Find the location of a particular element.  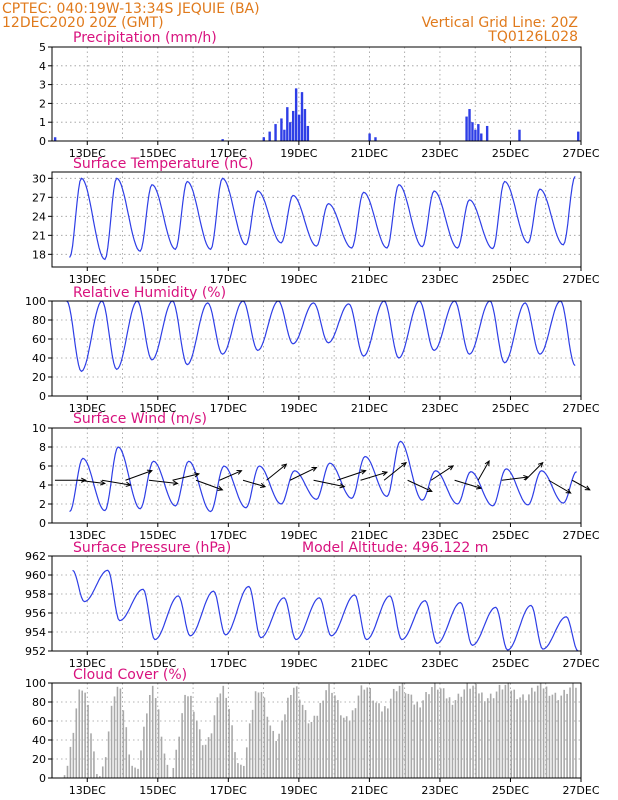

y-tick-label: 100 is located at coordinates (35, 301).